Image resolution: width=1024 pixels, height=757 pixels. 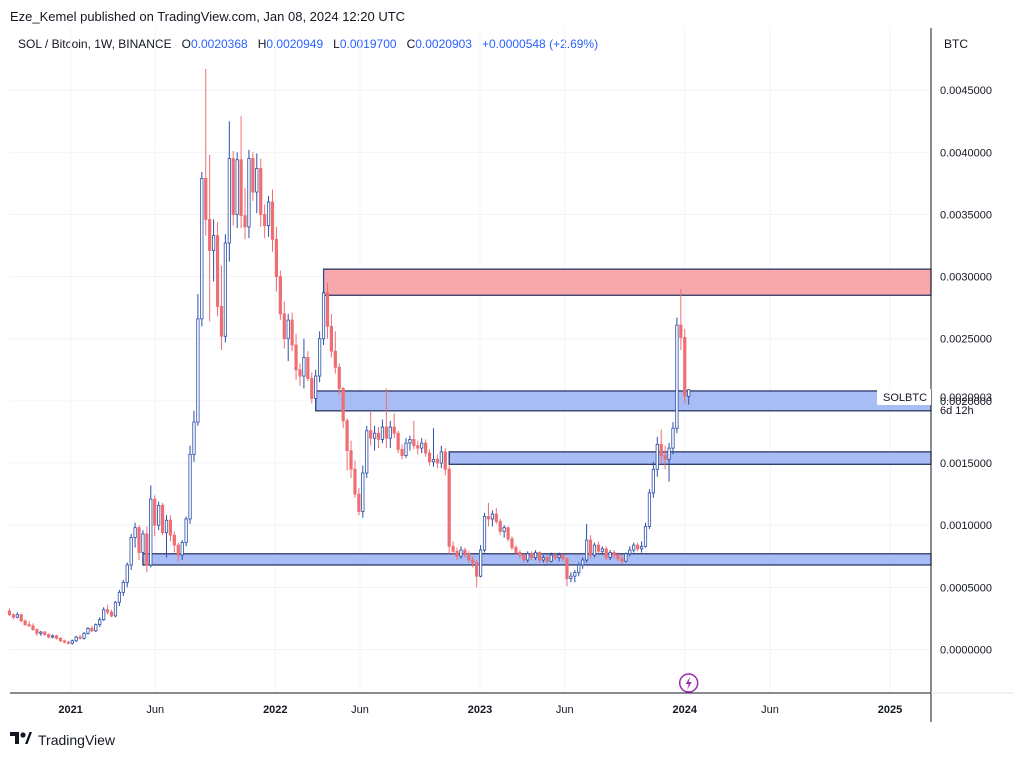 I want to click on lightning-icon, so click(x=688, y=683).